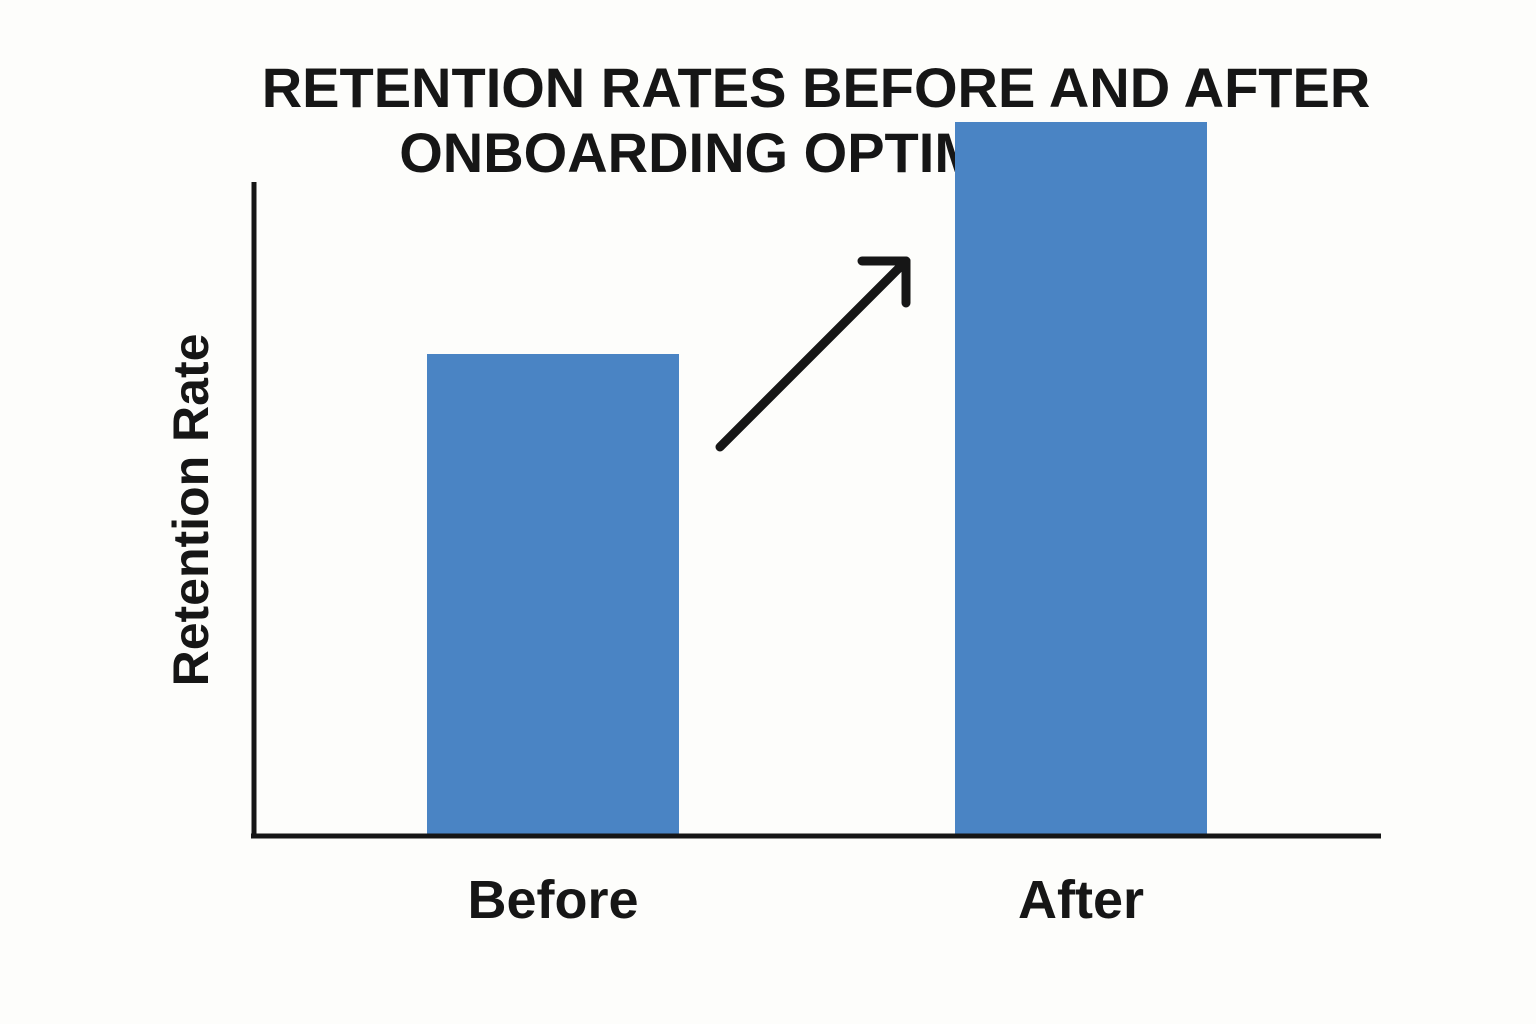  I want to click on bar-after, so click(1081, 478).